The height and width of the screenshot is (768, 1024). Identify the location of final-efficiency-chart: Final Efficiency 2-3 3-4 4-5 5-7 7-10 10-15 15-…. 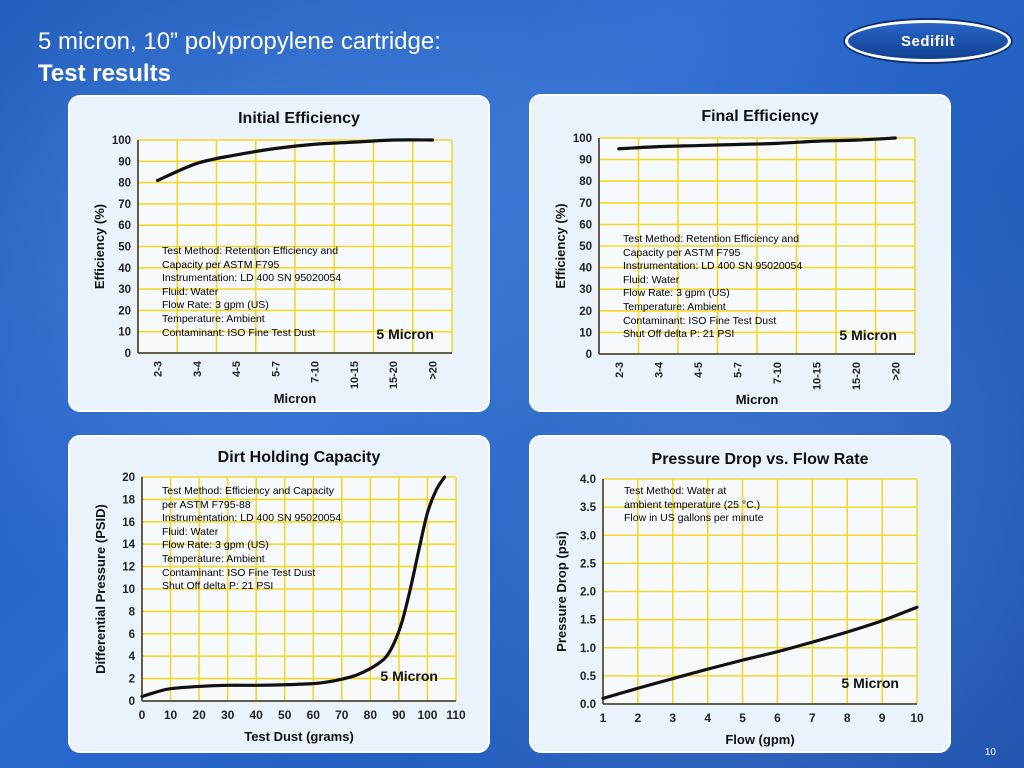
(734, 257).